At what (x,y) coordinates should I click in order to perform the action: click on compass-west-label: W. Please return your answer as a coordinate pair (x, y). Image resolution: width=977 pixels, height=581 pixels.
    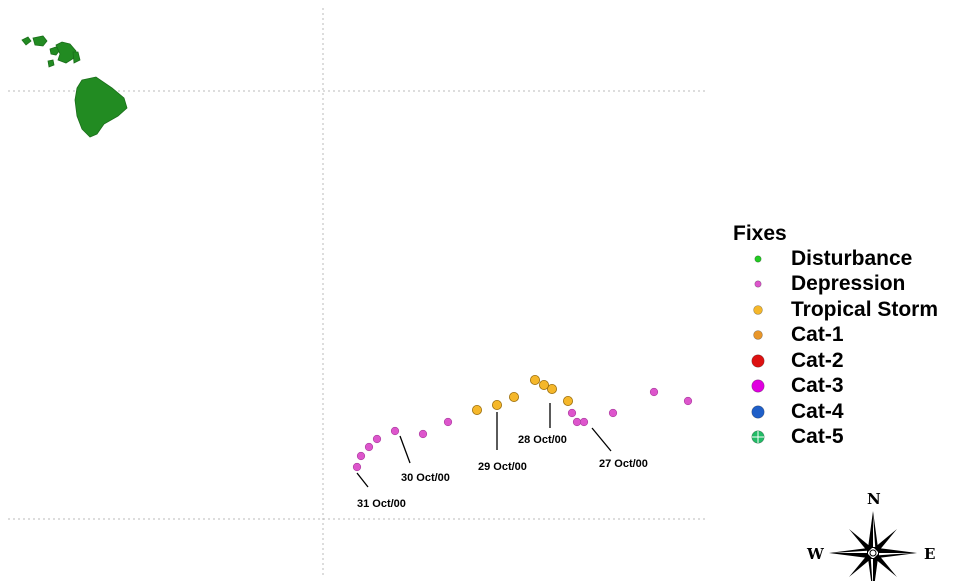
    Looking at the image, I should click on (815, 554).